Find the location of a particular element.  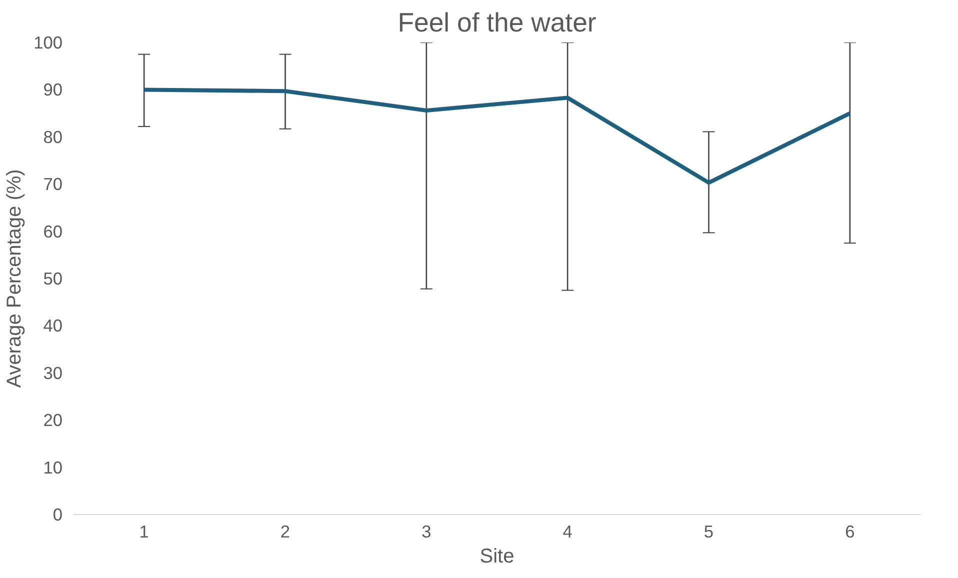

y-tick-label: 0 is located at coordinates (57, 514).